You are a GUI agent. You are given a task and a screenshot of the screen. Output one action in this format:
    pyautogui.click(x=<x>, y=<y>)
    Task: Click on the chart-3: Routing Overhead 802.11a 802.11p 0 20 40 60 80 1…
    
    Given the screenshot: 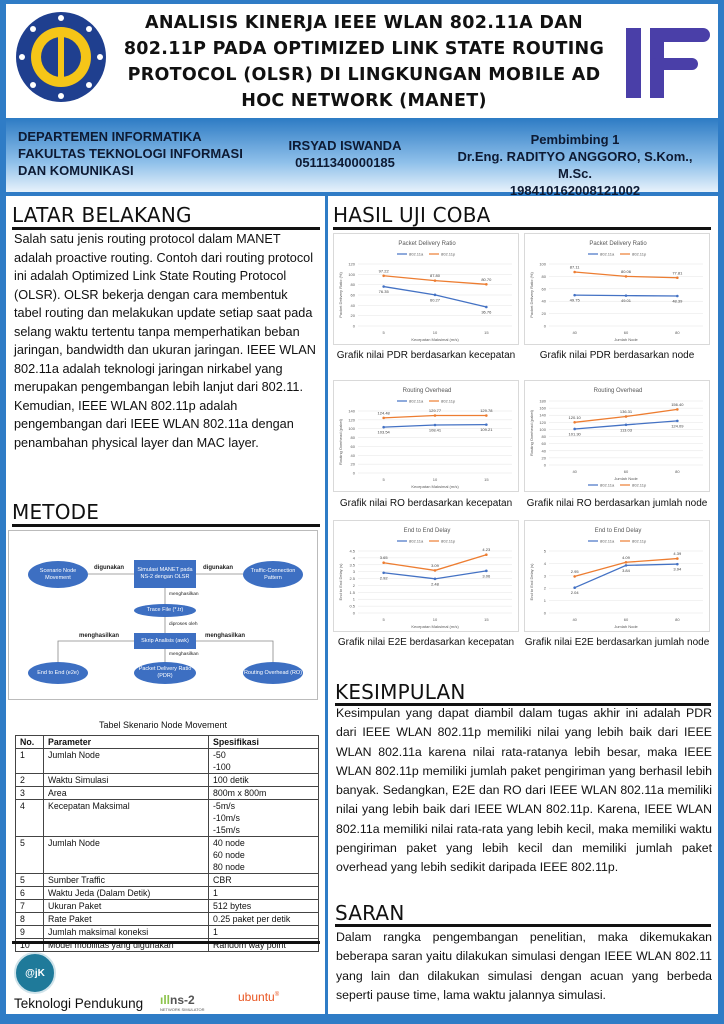 What is the action you would take?
    pyautogui.click(x=617, y=436)
    